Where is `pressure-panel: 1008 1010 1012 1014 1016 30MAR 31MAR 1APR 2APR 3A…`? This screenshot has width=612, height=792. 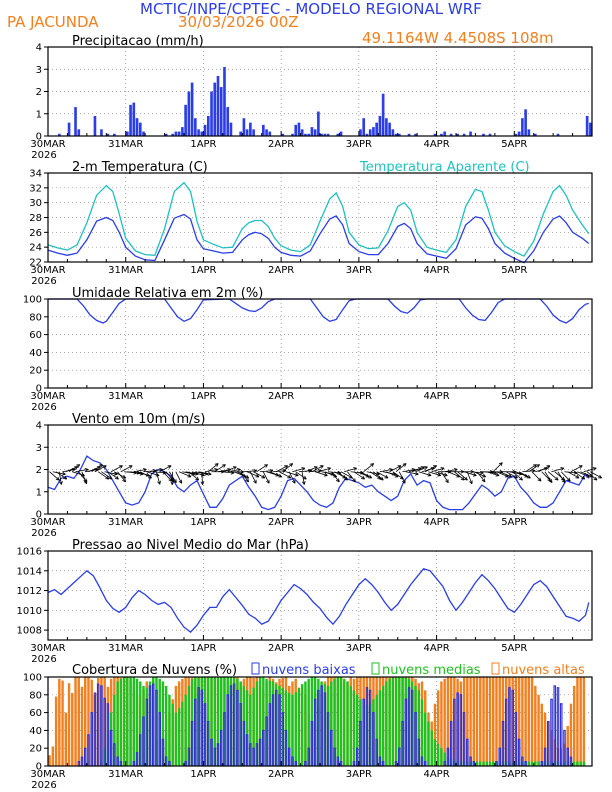
pressure-panel: 1008 1010 1012 1014 1016 30MAR 31MAR 1APR 2APR 3A… is located at coordinates (305, 606).